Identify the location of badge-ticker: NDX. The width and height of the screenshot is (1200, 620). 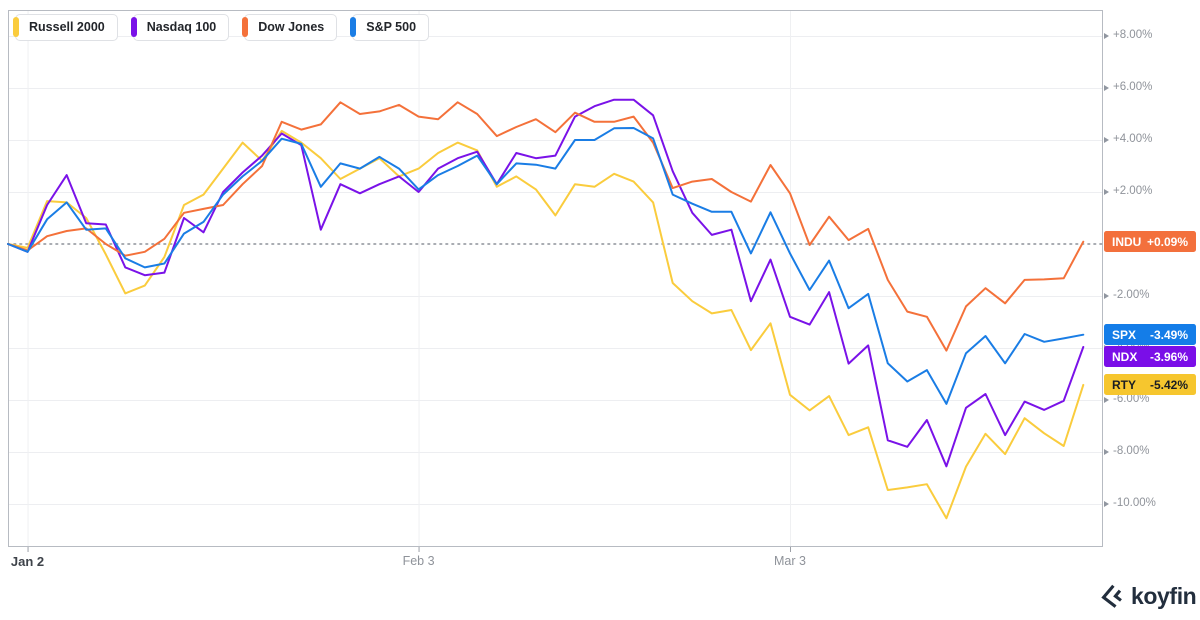
(1125, 356).